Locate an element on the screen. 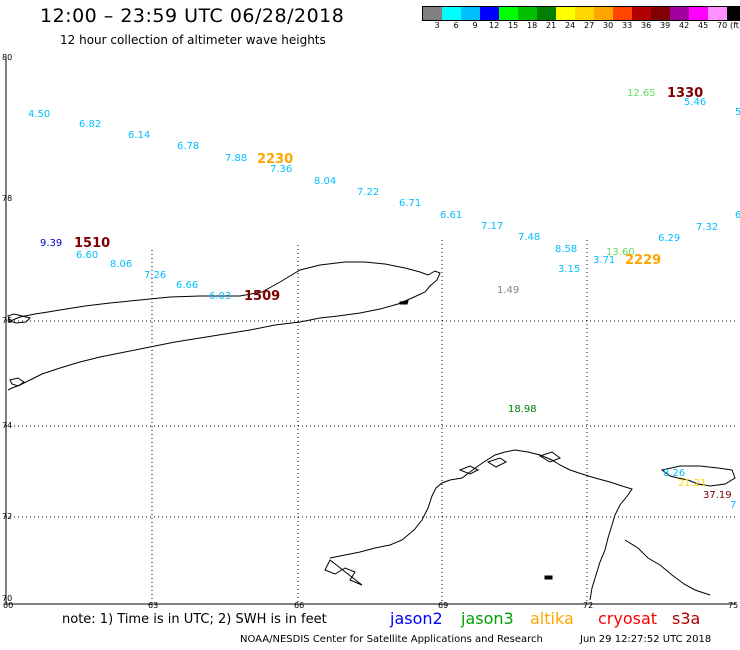 Image resolution: width=740 pixels, height=650 pixels. pass-time-label: 1509 is located at coordinates (262, 296).